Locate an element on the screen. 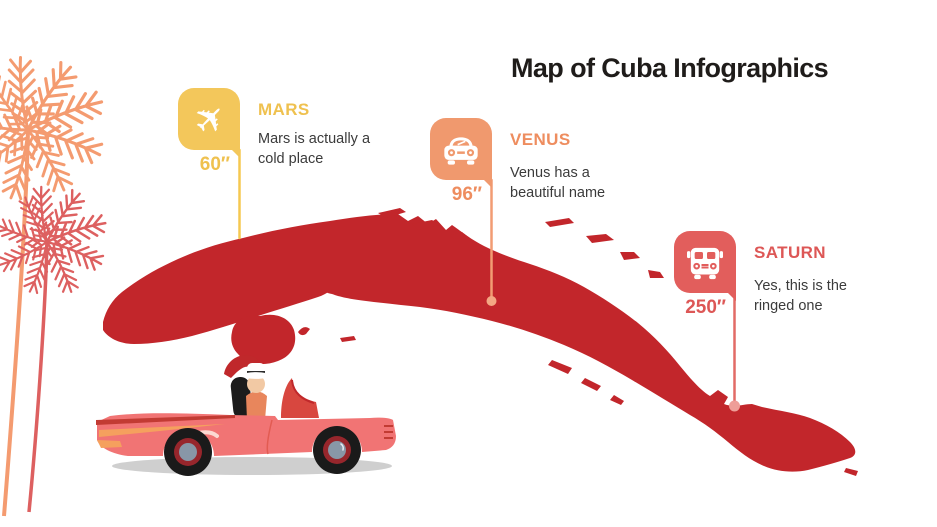 The width and height of the screenshot is (937, 527). marker-mars: ✈ MARS Mars is actually a cold place 60″ is located at coordinates (293, 148).